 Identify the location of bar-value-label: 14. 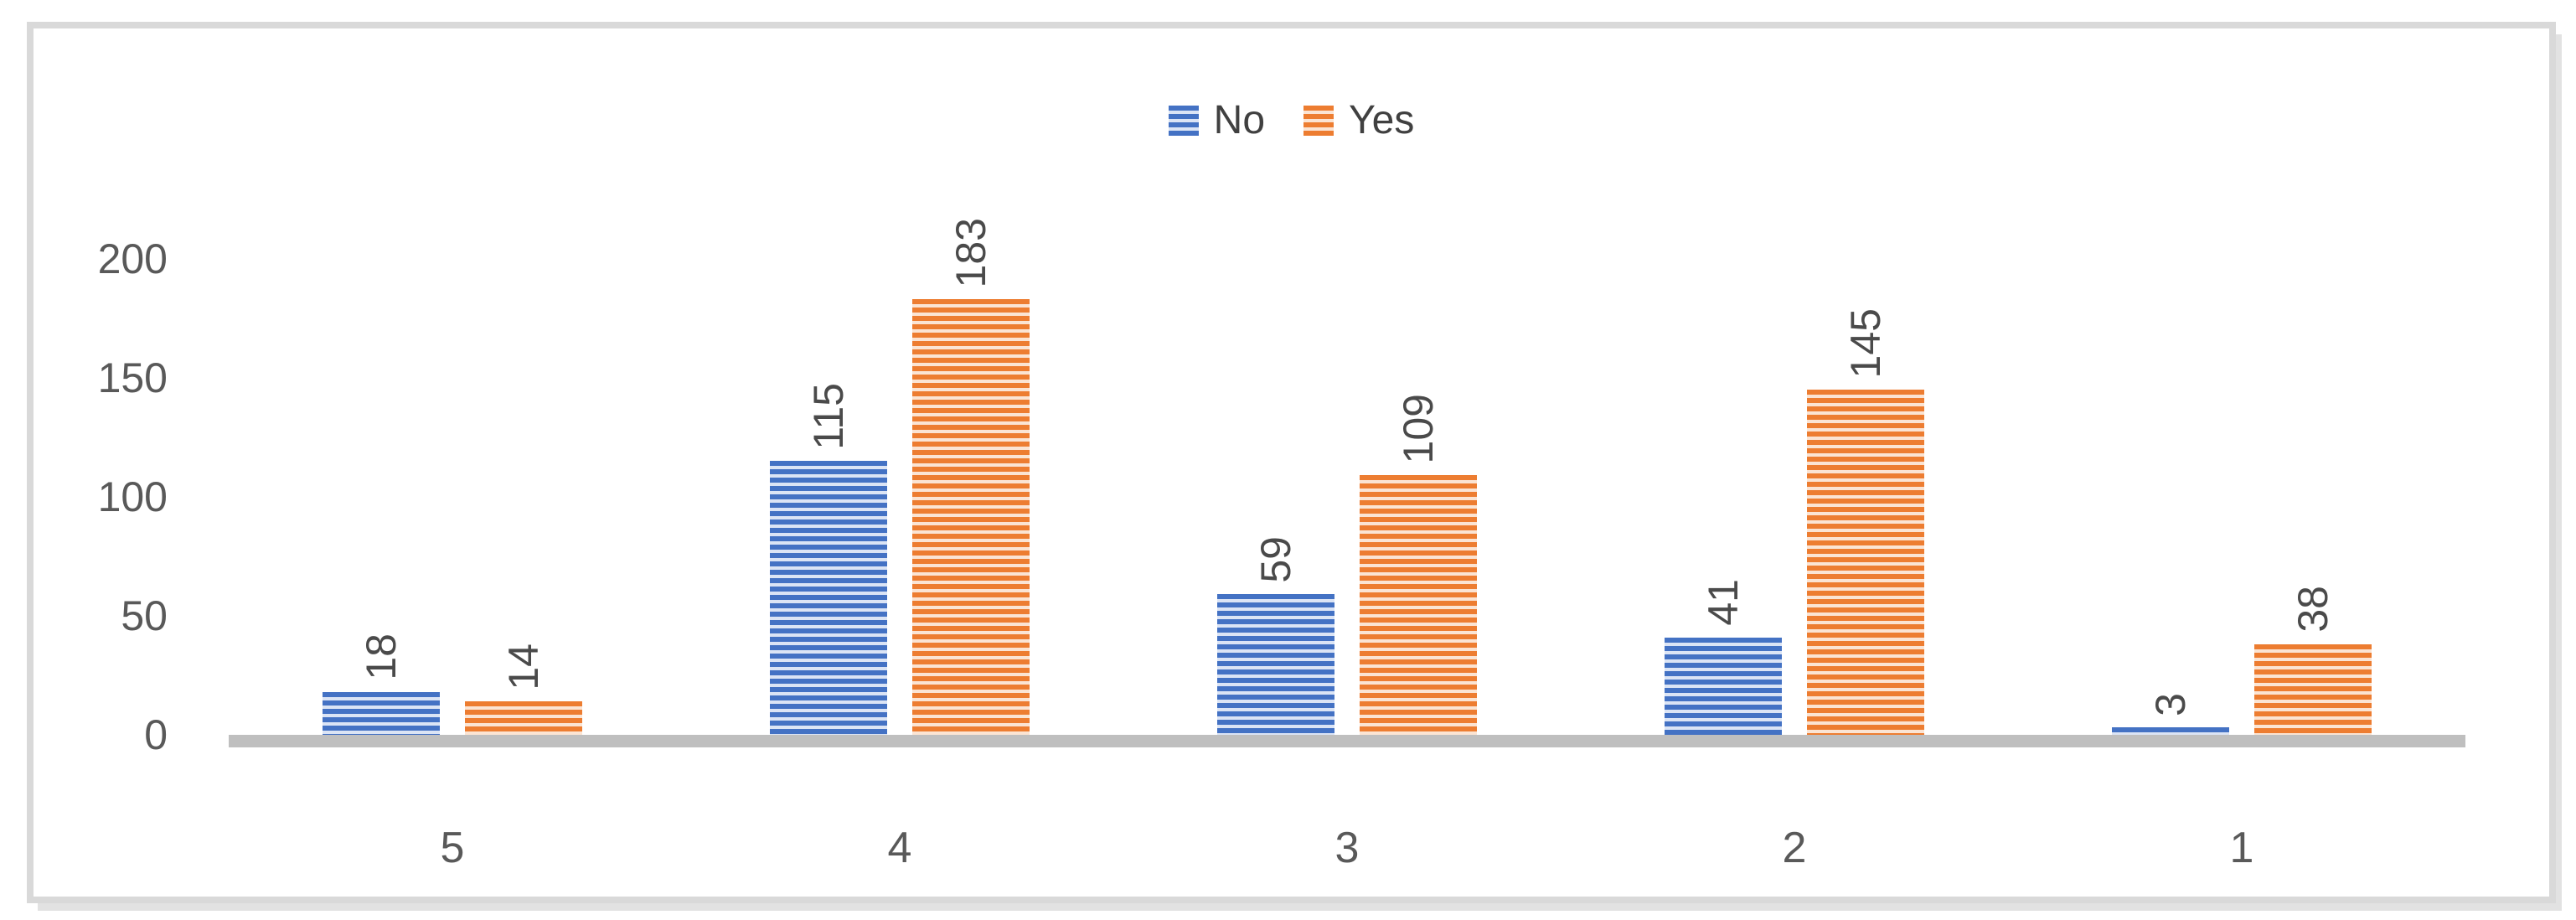
(523, 666).